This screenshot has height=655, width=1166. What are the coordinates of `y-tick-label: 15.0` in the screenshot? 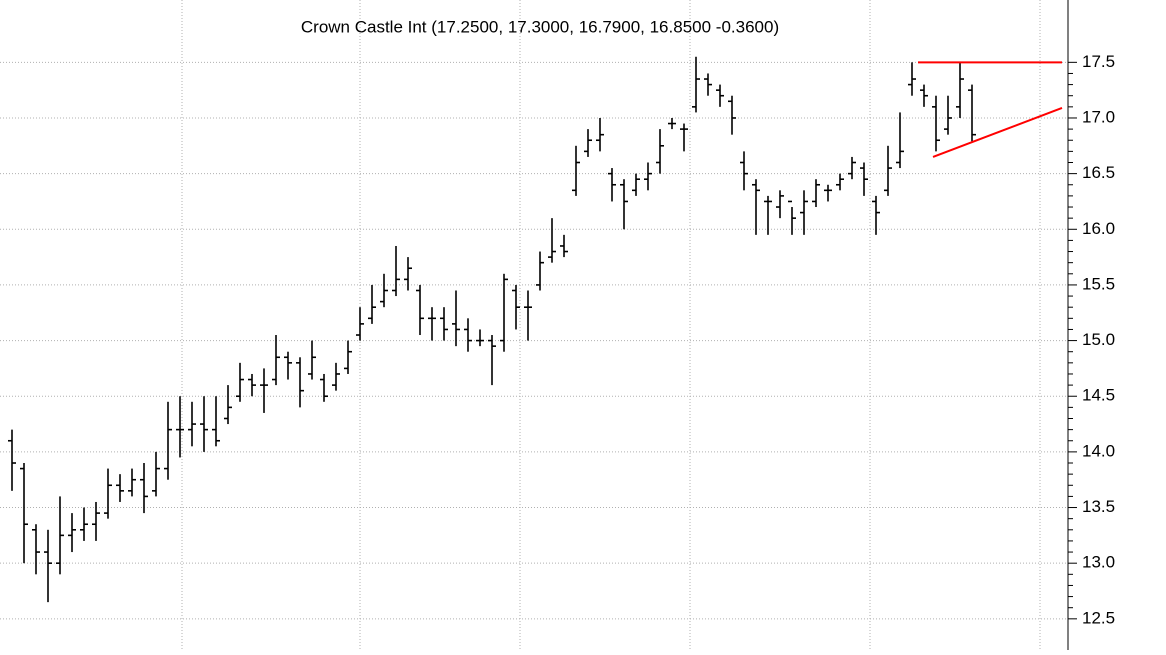 It's located at (1098, 339).